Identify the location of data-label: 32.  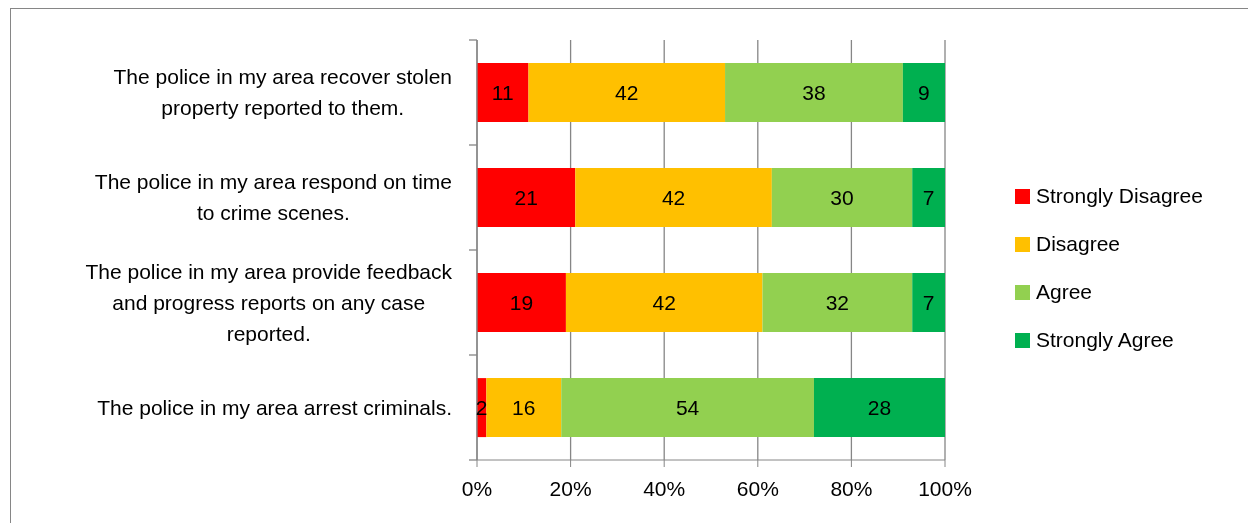
(837, 303).